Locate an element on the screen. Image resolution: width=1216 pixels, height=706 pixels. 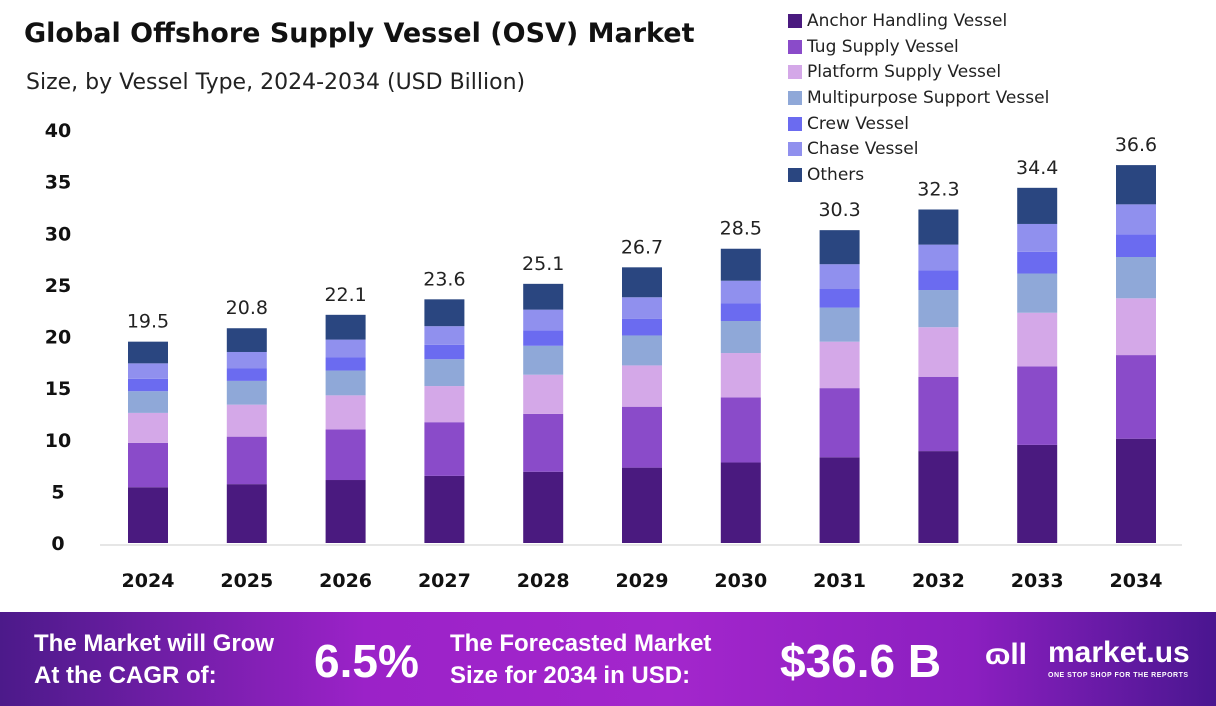
forecast-label-line1: The Forecasted Market is located at coordinates (581, 643).